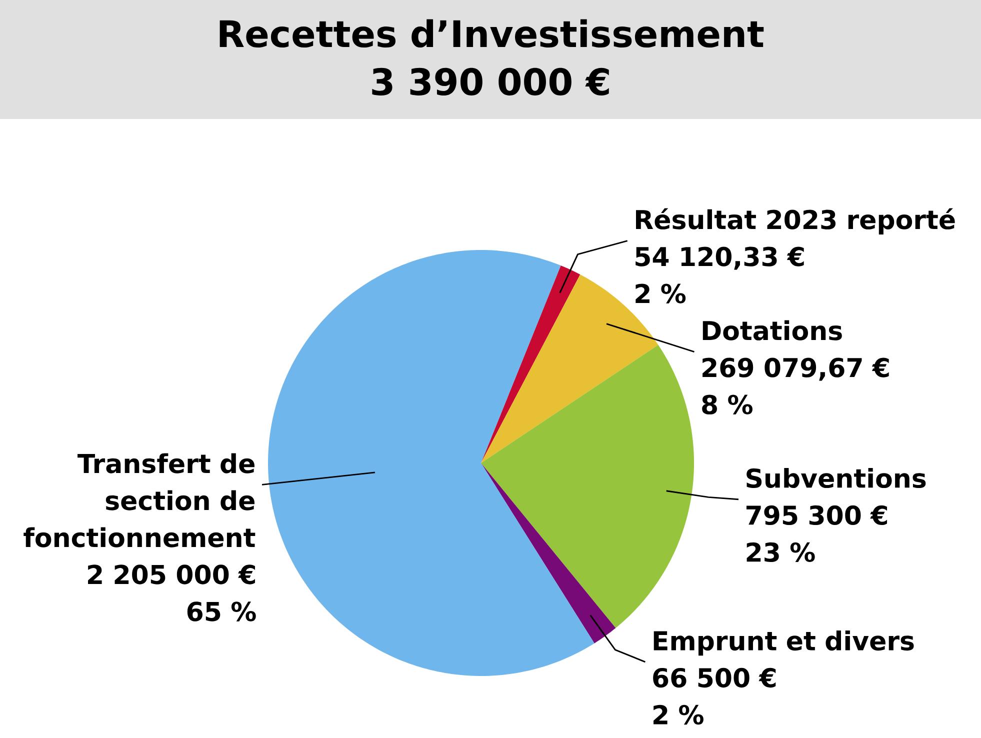  I want to click on slice-label: Résultat 2023 reporté, so click(795, 221).